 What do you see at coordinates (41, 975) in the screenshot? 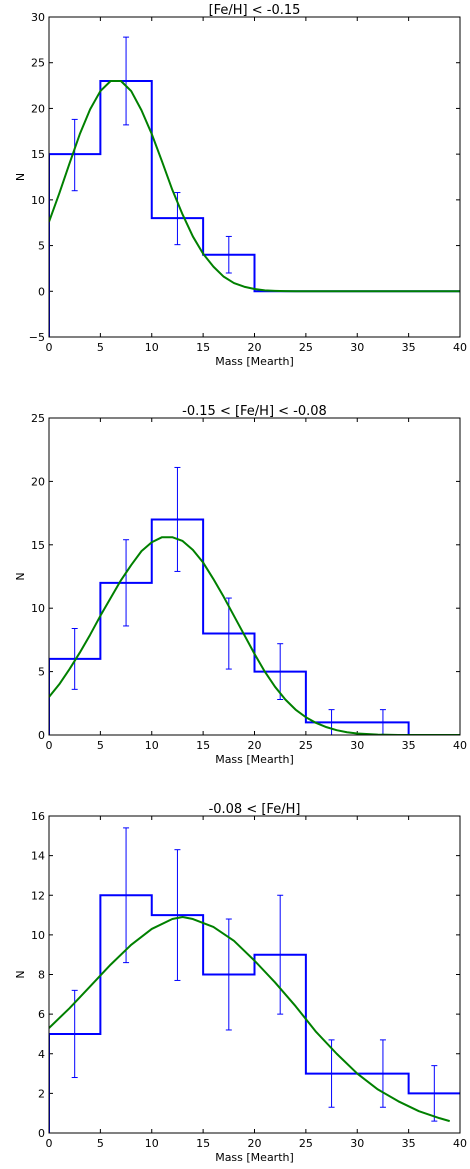
I see `y-tick-label: 8` at bounding box center [41, 975].